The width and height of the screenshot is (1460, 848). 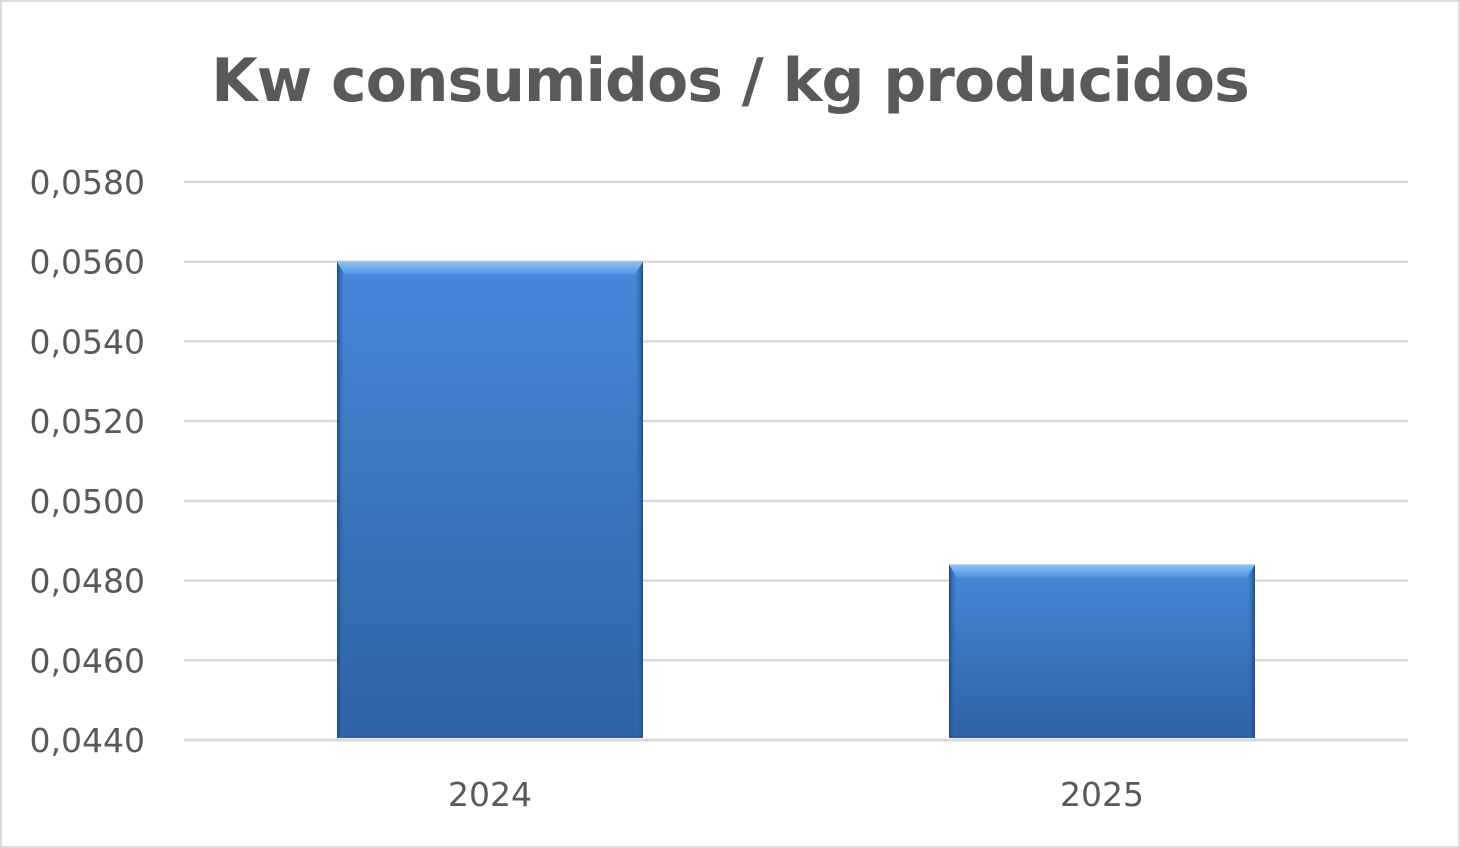 I want to click on y-tick-label: 0,0480, so click(x=87, y=581).